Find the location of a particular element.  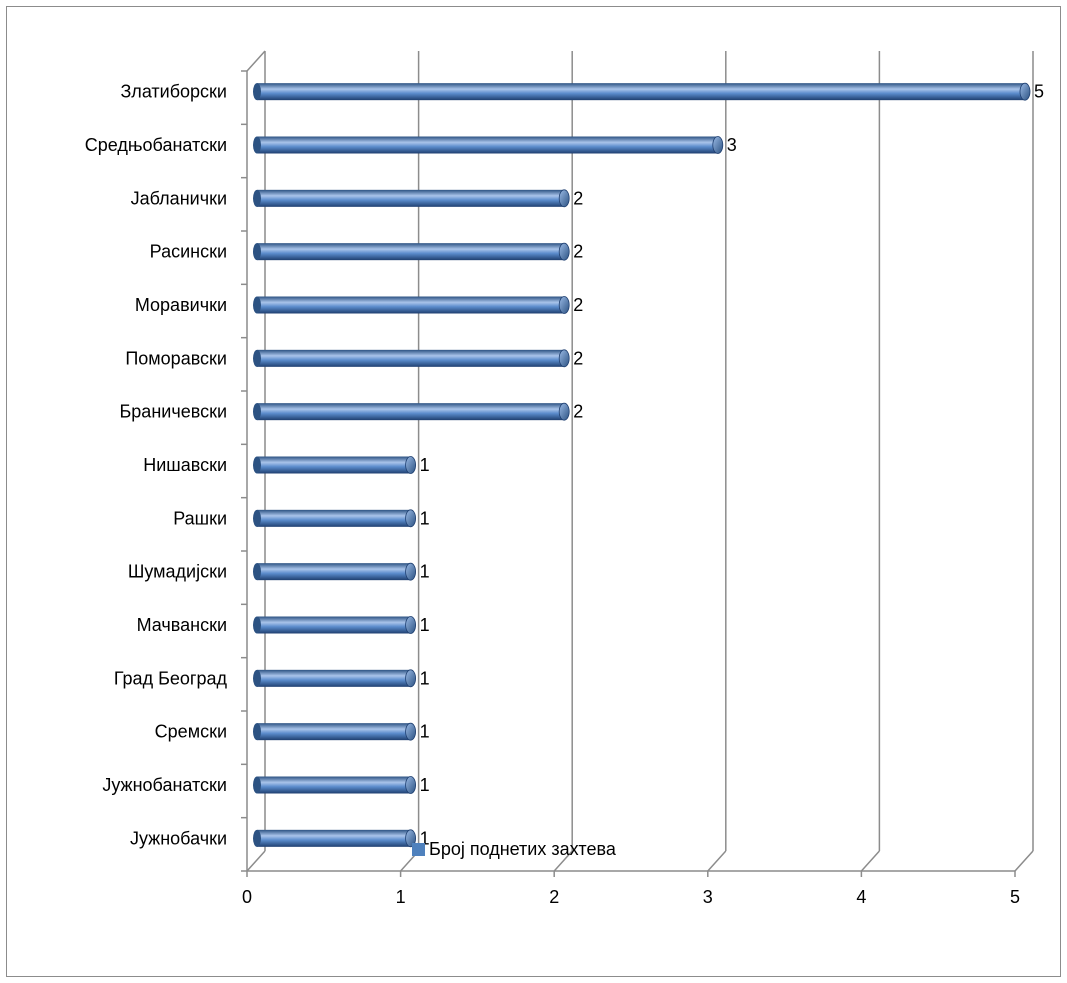

category-label: Средњобанатски is located at coordinates (156, 145).